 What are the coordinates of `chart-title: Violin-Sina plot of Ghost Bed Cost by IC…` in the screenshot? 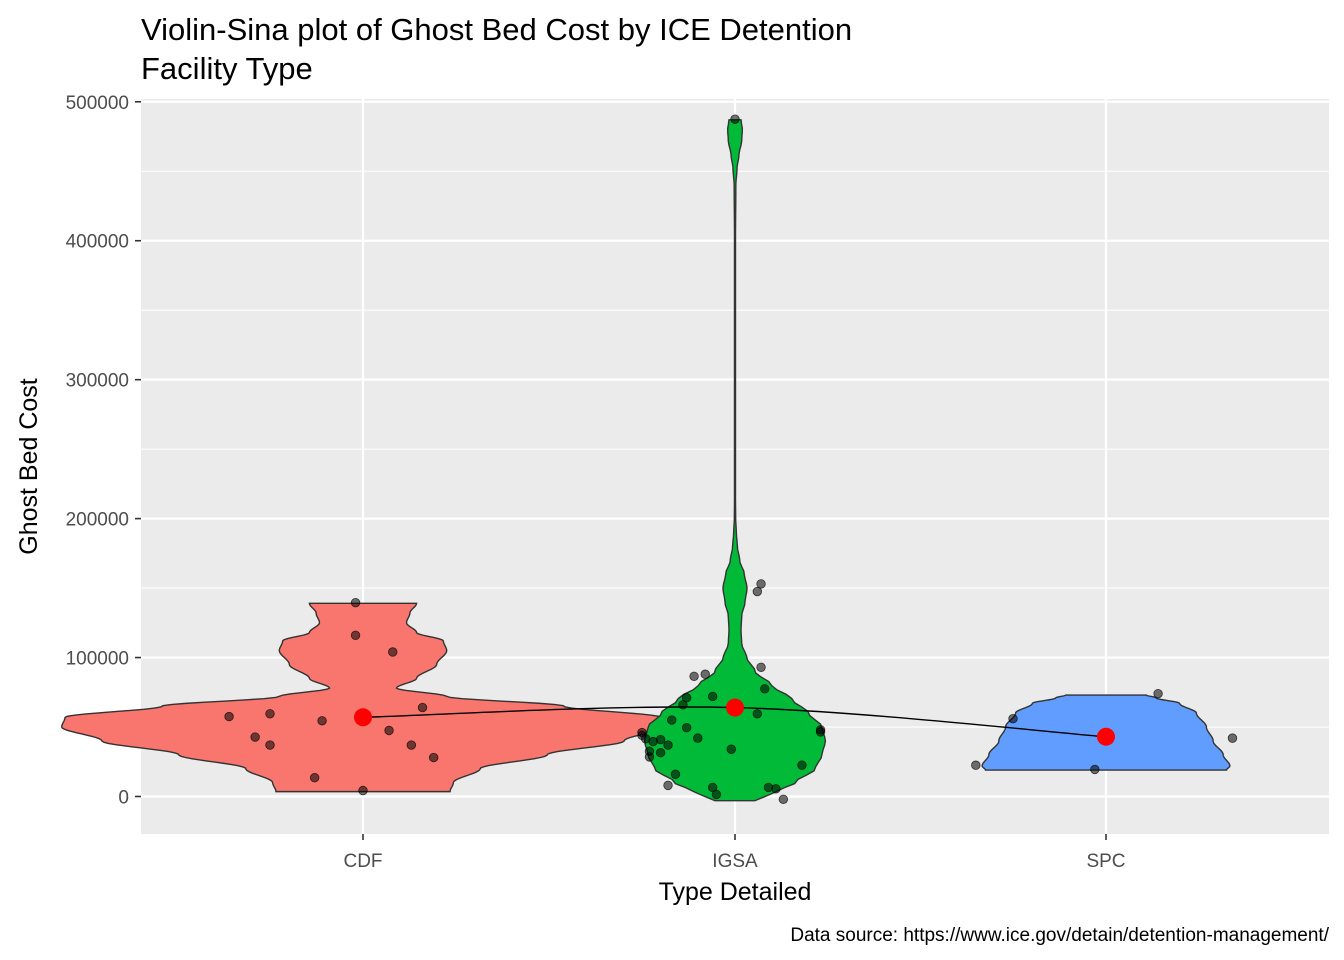 It's located at (496, 49).